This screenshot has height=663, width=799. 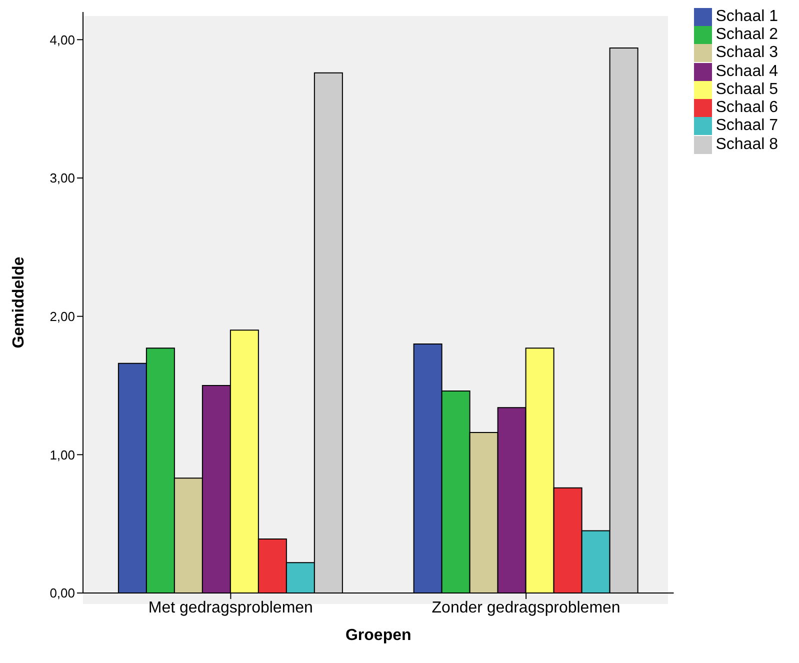 What do you see at coordinates (747, 144) in the screenshot?
I see `legend-label: Schaal 8` at bounding box center [747, 144].